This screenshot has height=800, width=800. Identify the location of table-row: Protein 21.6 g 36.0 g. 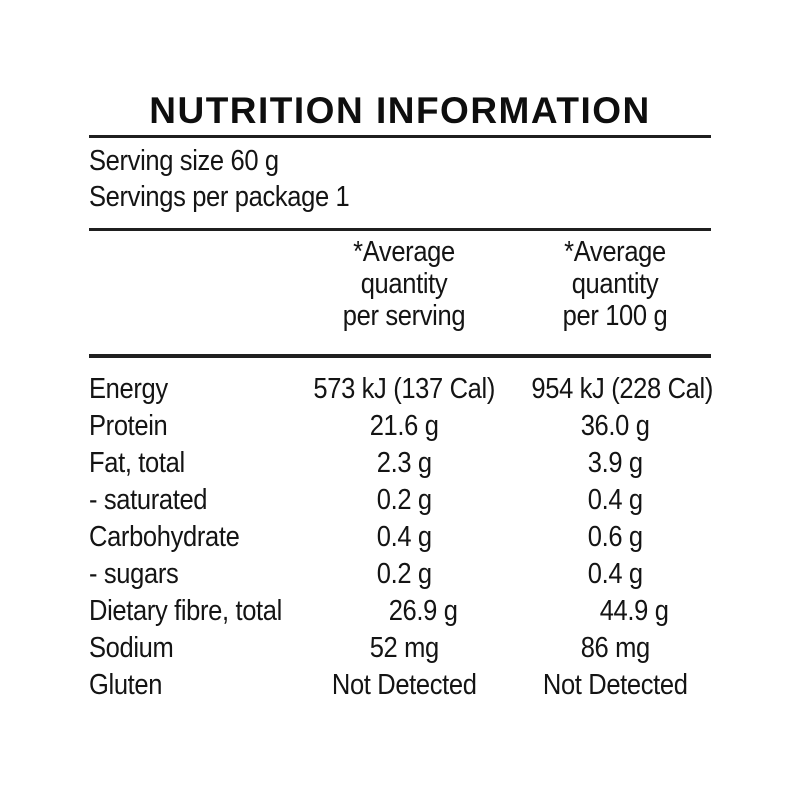
(400, 426).